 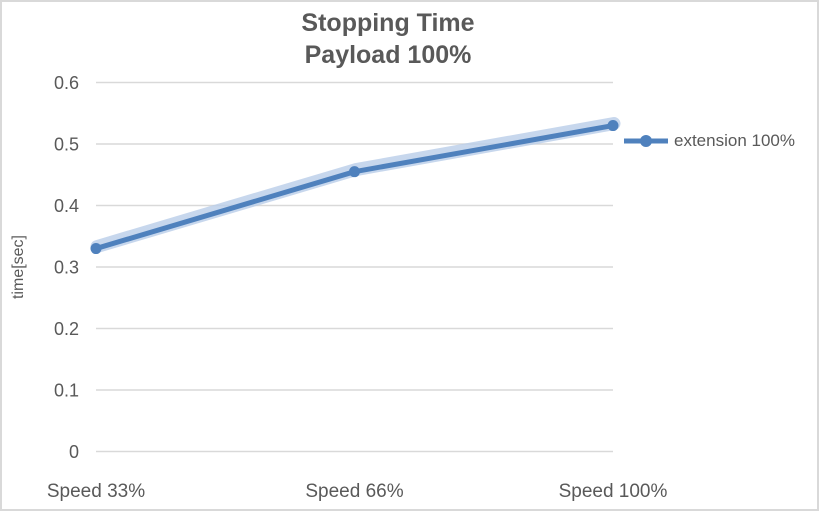 What do you see at coordinates (96, 491) in the screenshot?
I see `x-axis-label: Speed 33%` at bounding box center [96, 491].